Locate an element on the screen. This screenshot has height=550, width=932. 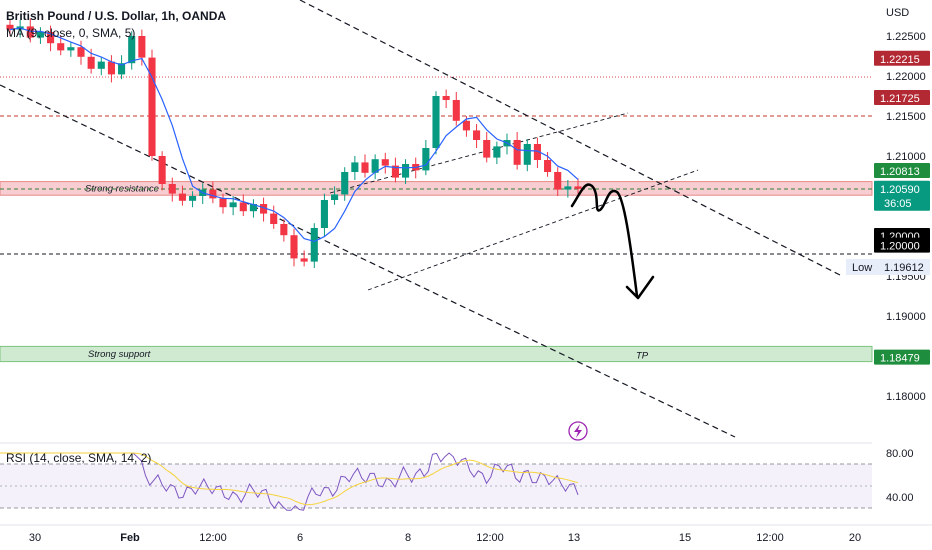
target-label: TP is located at coordinates (642, 355).